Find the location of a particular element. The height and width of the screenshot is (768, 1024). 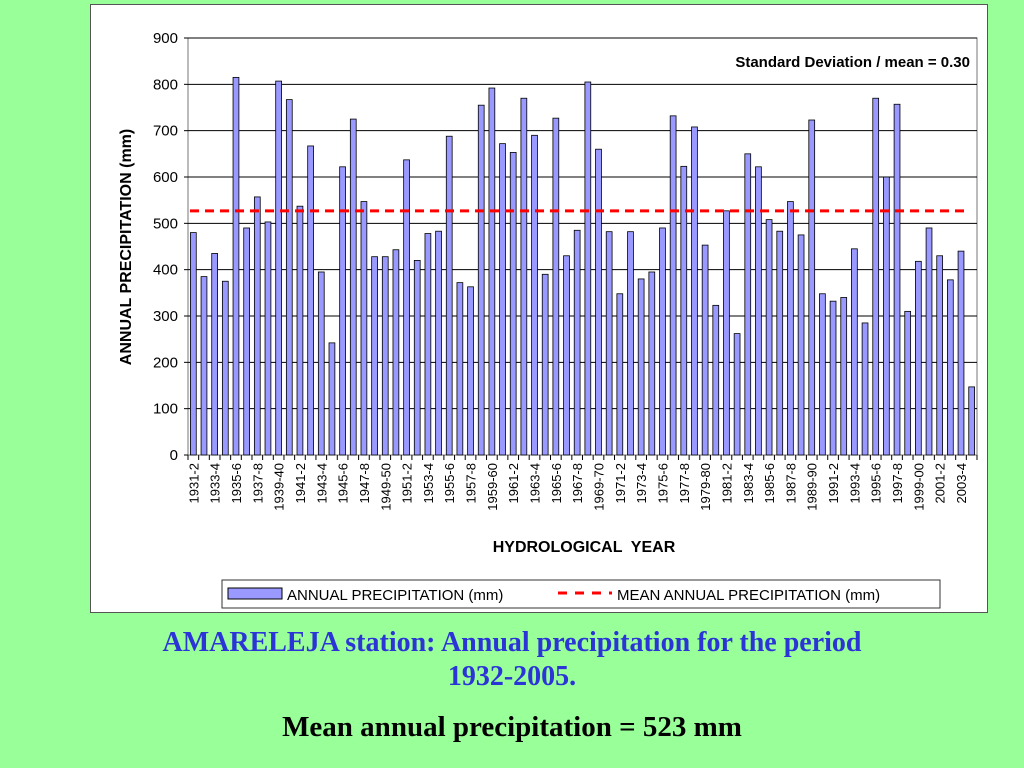

x-tick-label: 1967-8 is located at coordinates (577, 483).